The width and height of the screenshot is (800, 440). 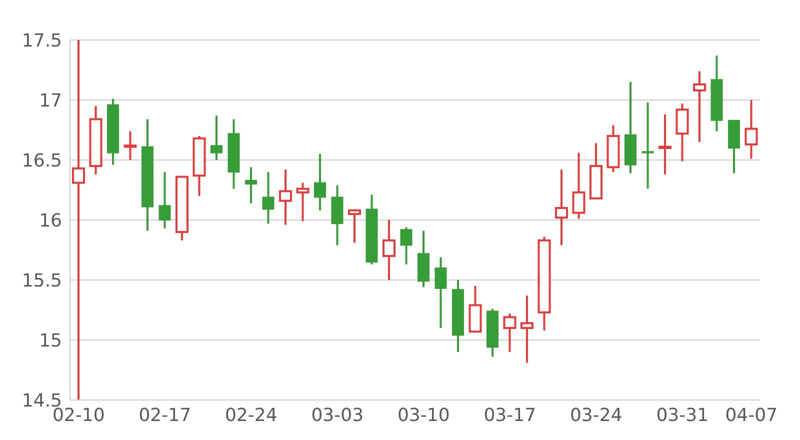 I want to click on x-tick-label: 02-17, so click(x=165, y=415).